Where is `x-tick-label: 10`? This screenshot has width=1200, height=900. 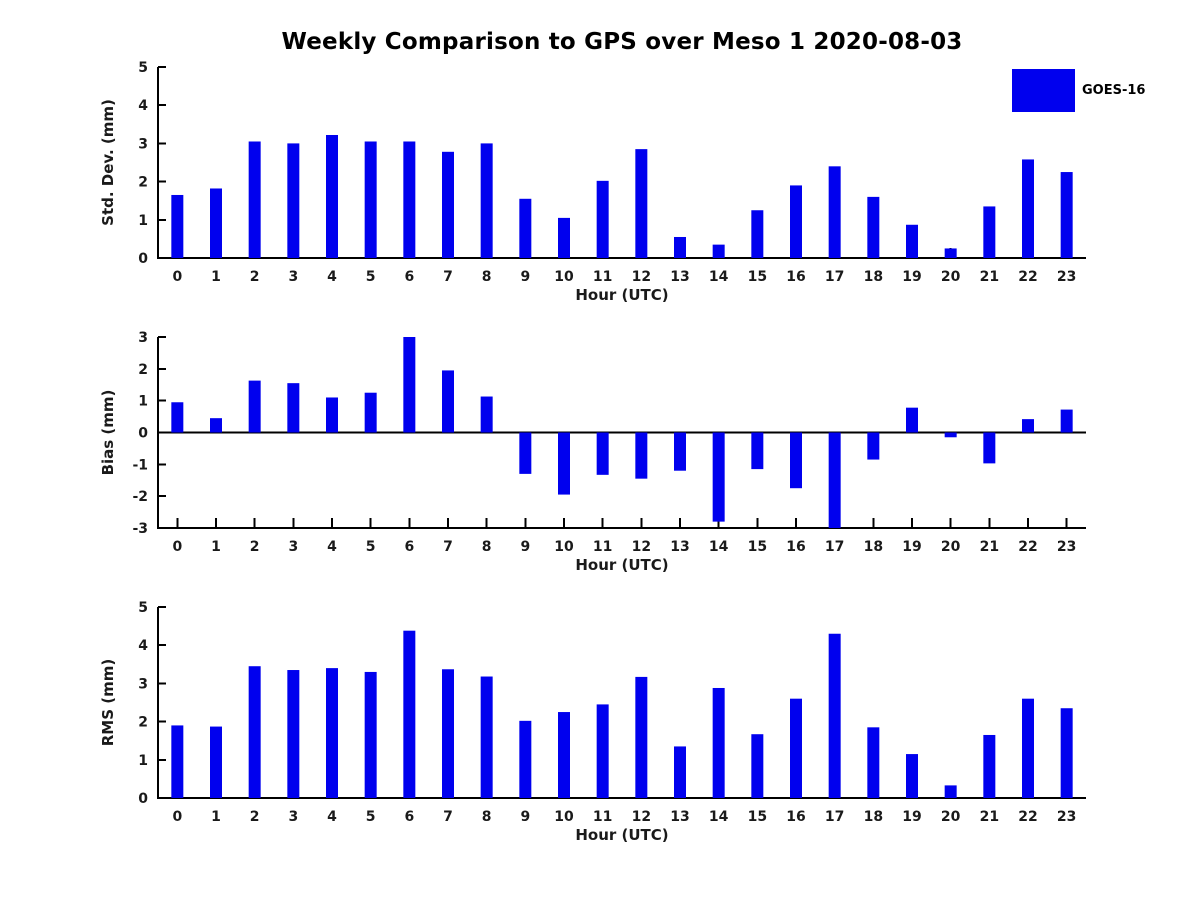
x-tick-label: 10 is located at coordinates (564, 277).